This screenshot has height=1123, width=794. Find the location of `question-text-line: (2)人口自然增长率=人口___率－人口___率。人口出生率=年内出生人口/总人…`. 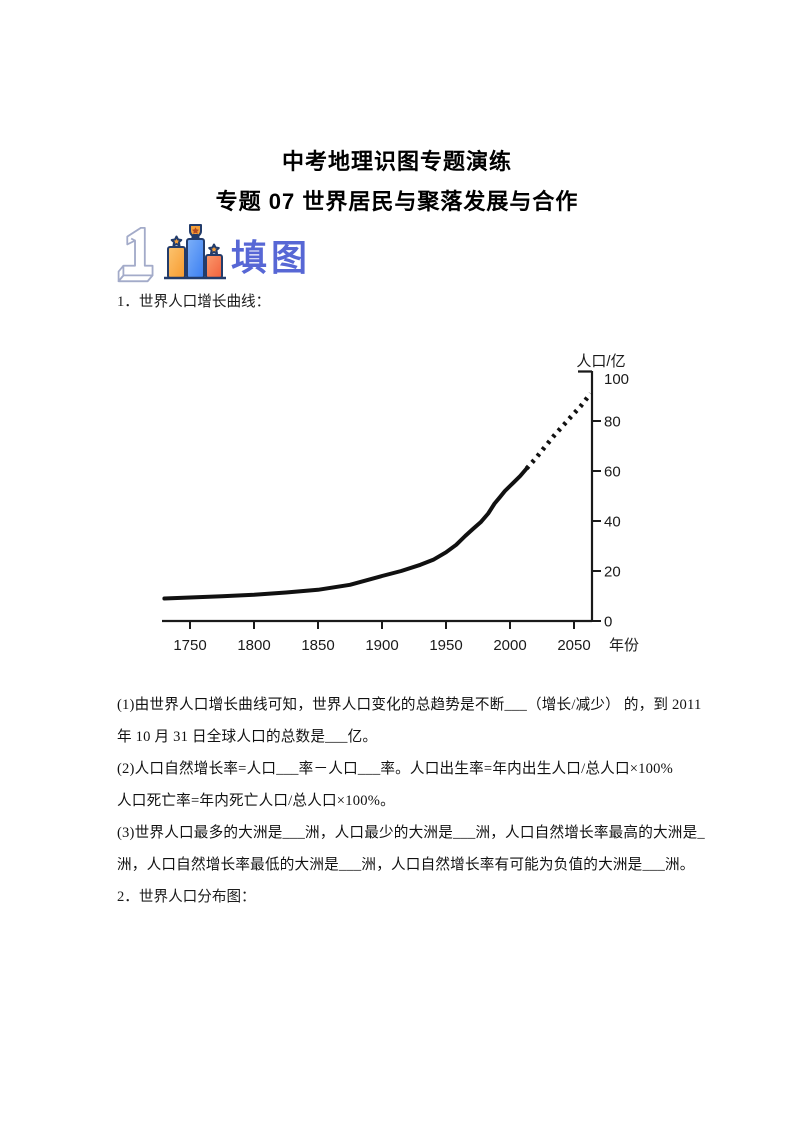

question-text-line: (2)人口自然增长率=人口___率－人口___率。人口出生率=年内出生人口/总人… is located at coordinates (395, 769).